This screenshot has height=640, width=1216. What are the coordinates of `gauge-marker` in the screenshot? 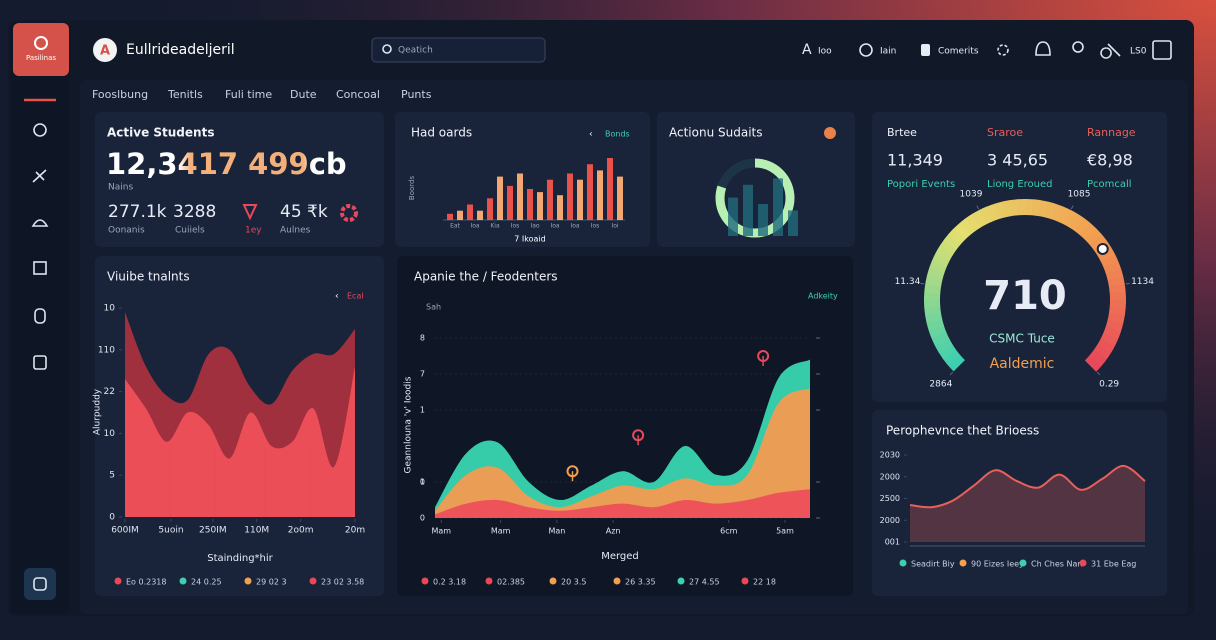 It's located at (1102, 248).